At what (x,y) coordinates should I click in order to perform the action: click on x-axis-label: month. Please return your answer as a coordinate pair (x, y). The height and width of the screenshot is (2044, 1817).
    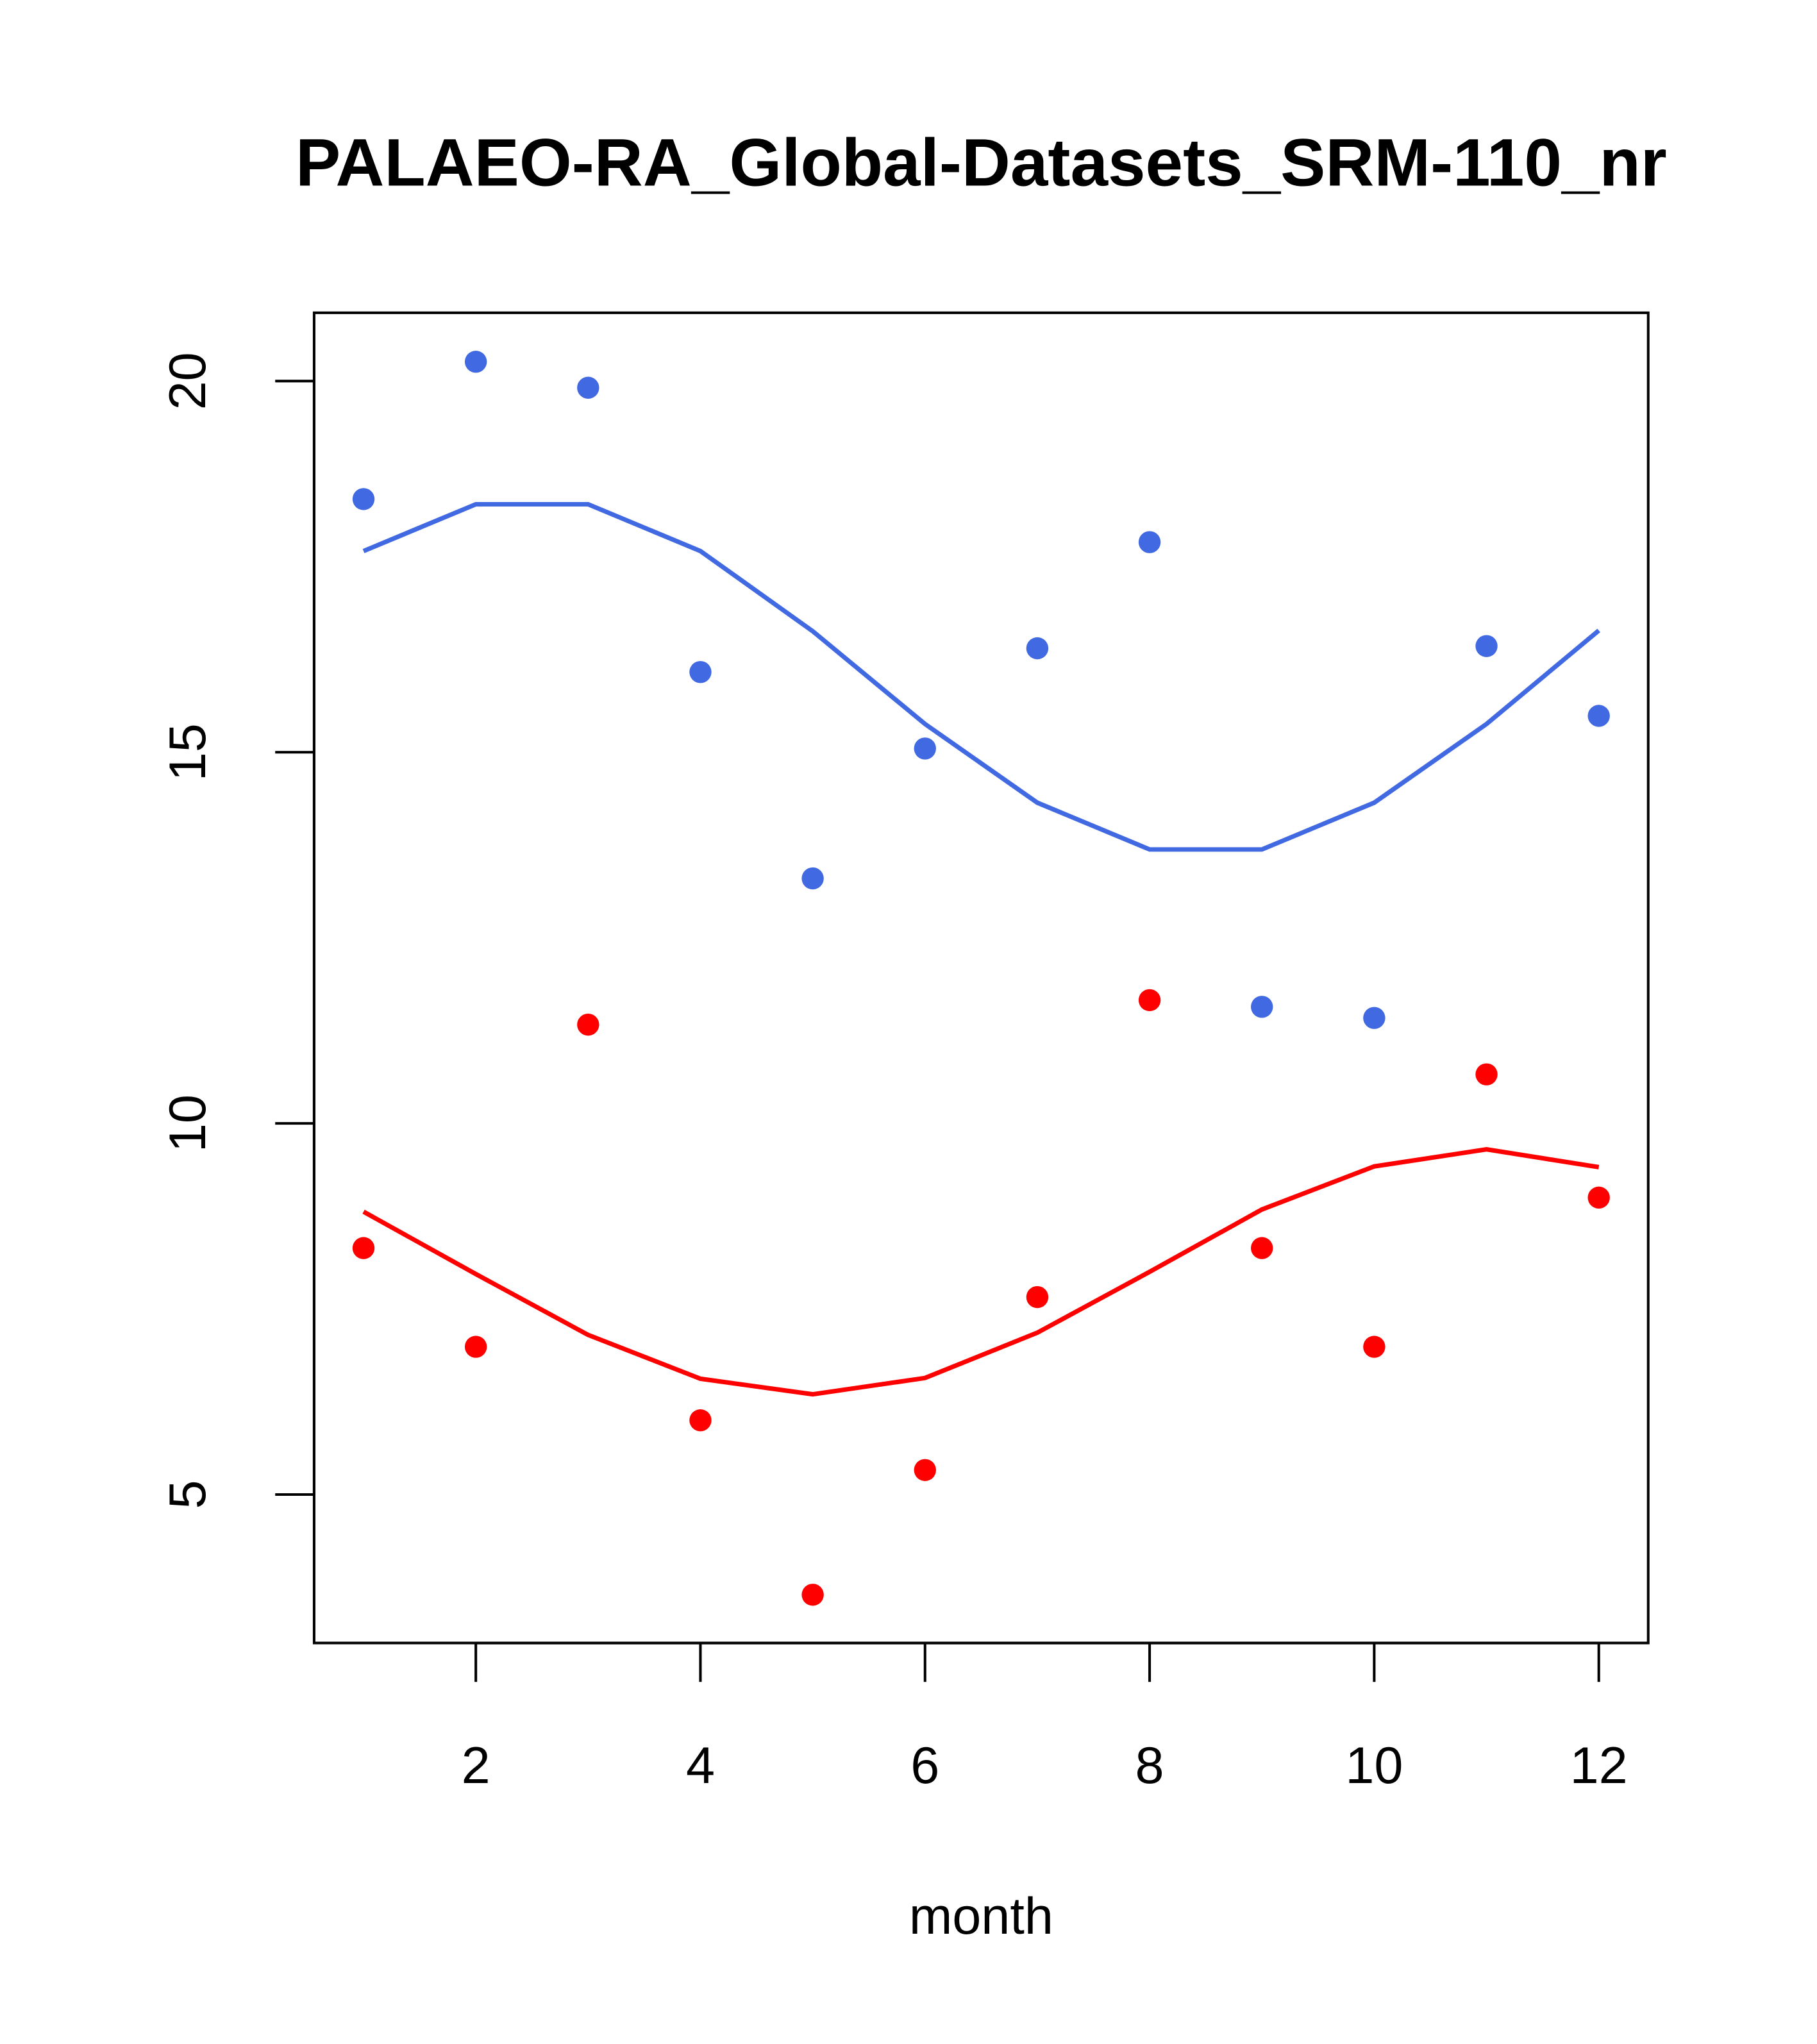
    Looking at the image, I should click on (981, 1917).